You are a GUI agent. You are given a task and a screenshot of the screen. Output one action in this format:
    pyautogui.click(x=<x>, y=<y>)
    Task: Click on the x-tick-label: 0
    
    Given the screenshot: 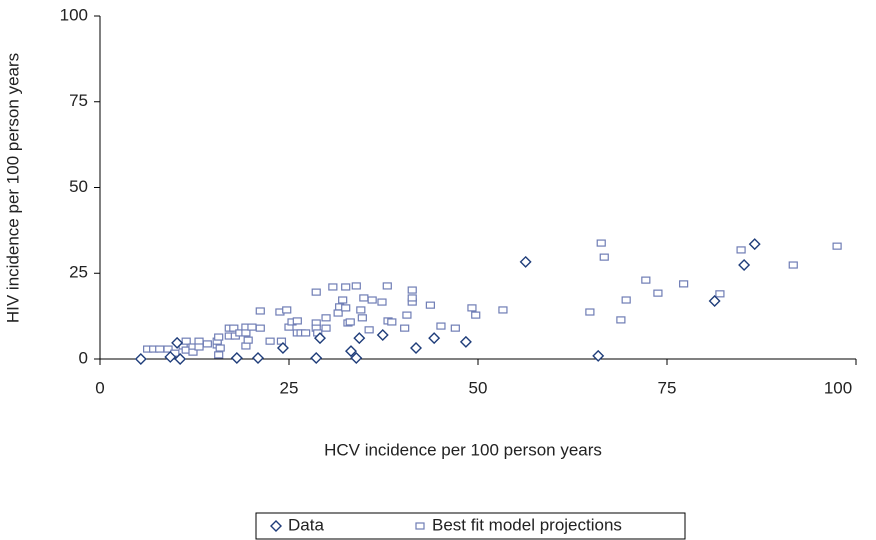 What is the action you would take?
    pyautogui.click(x=99, y=387)
    